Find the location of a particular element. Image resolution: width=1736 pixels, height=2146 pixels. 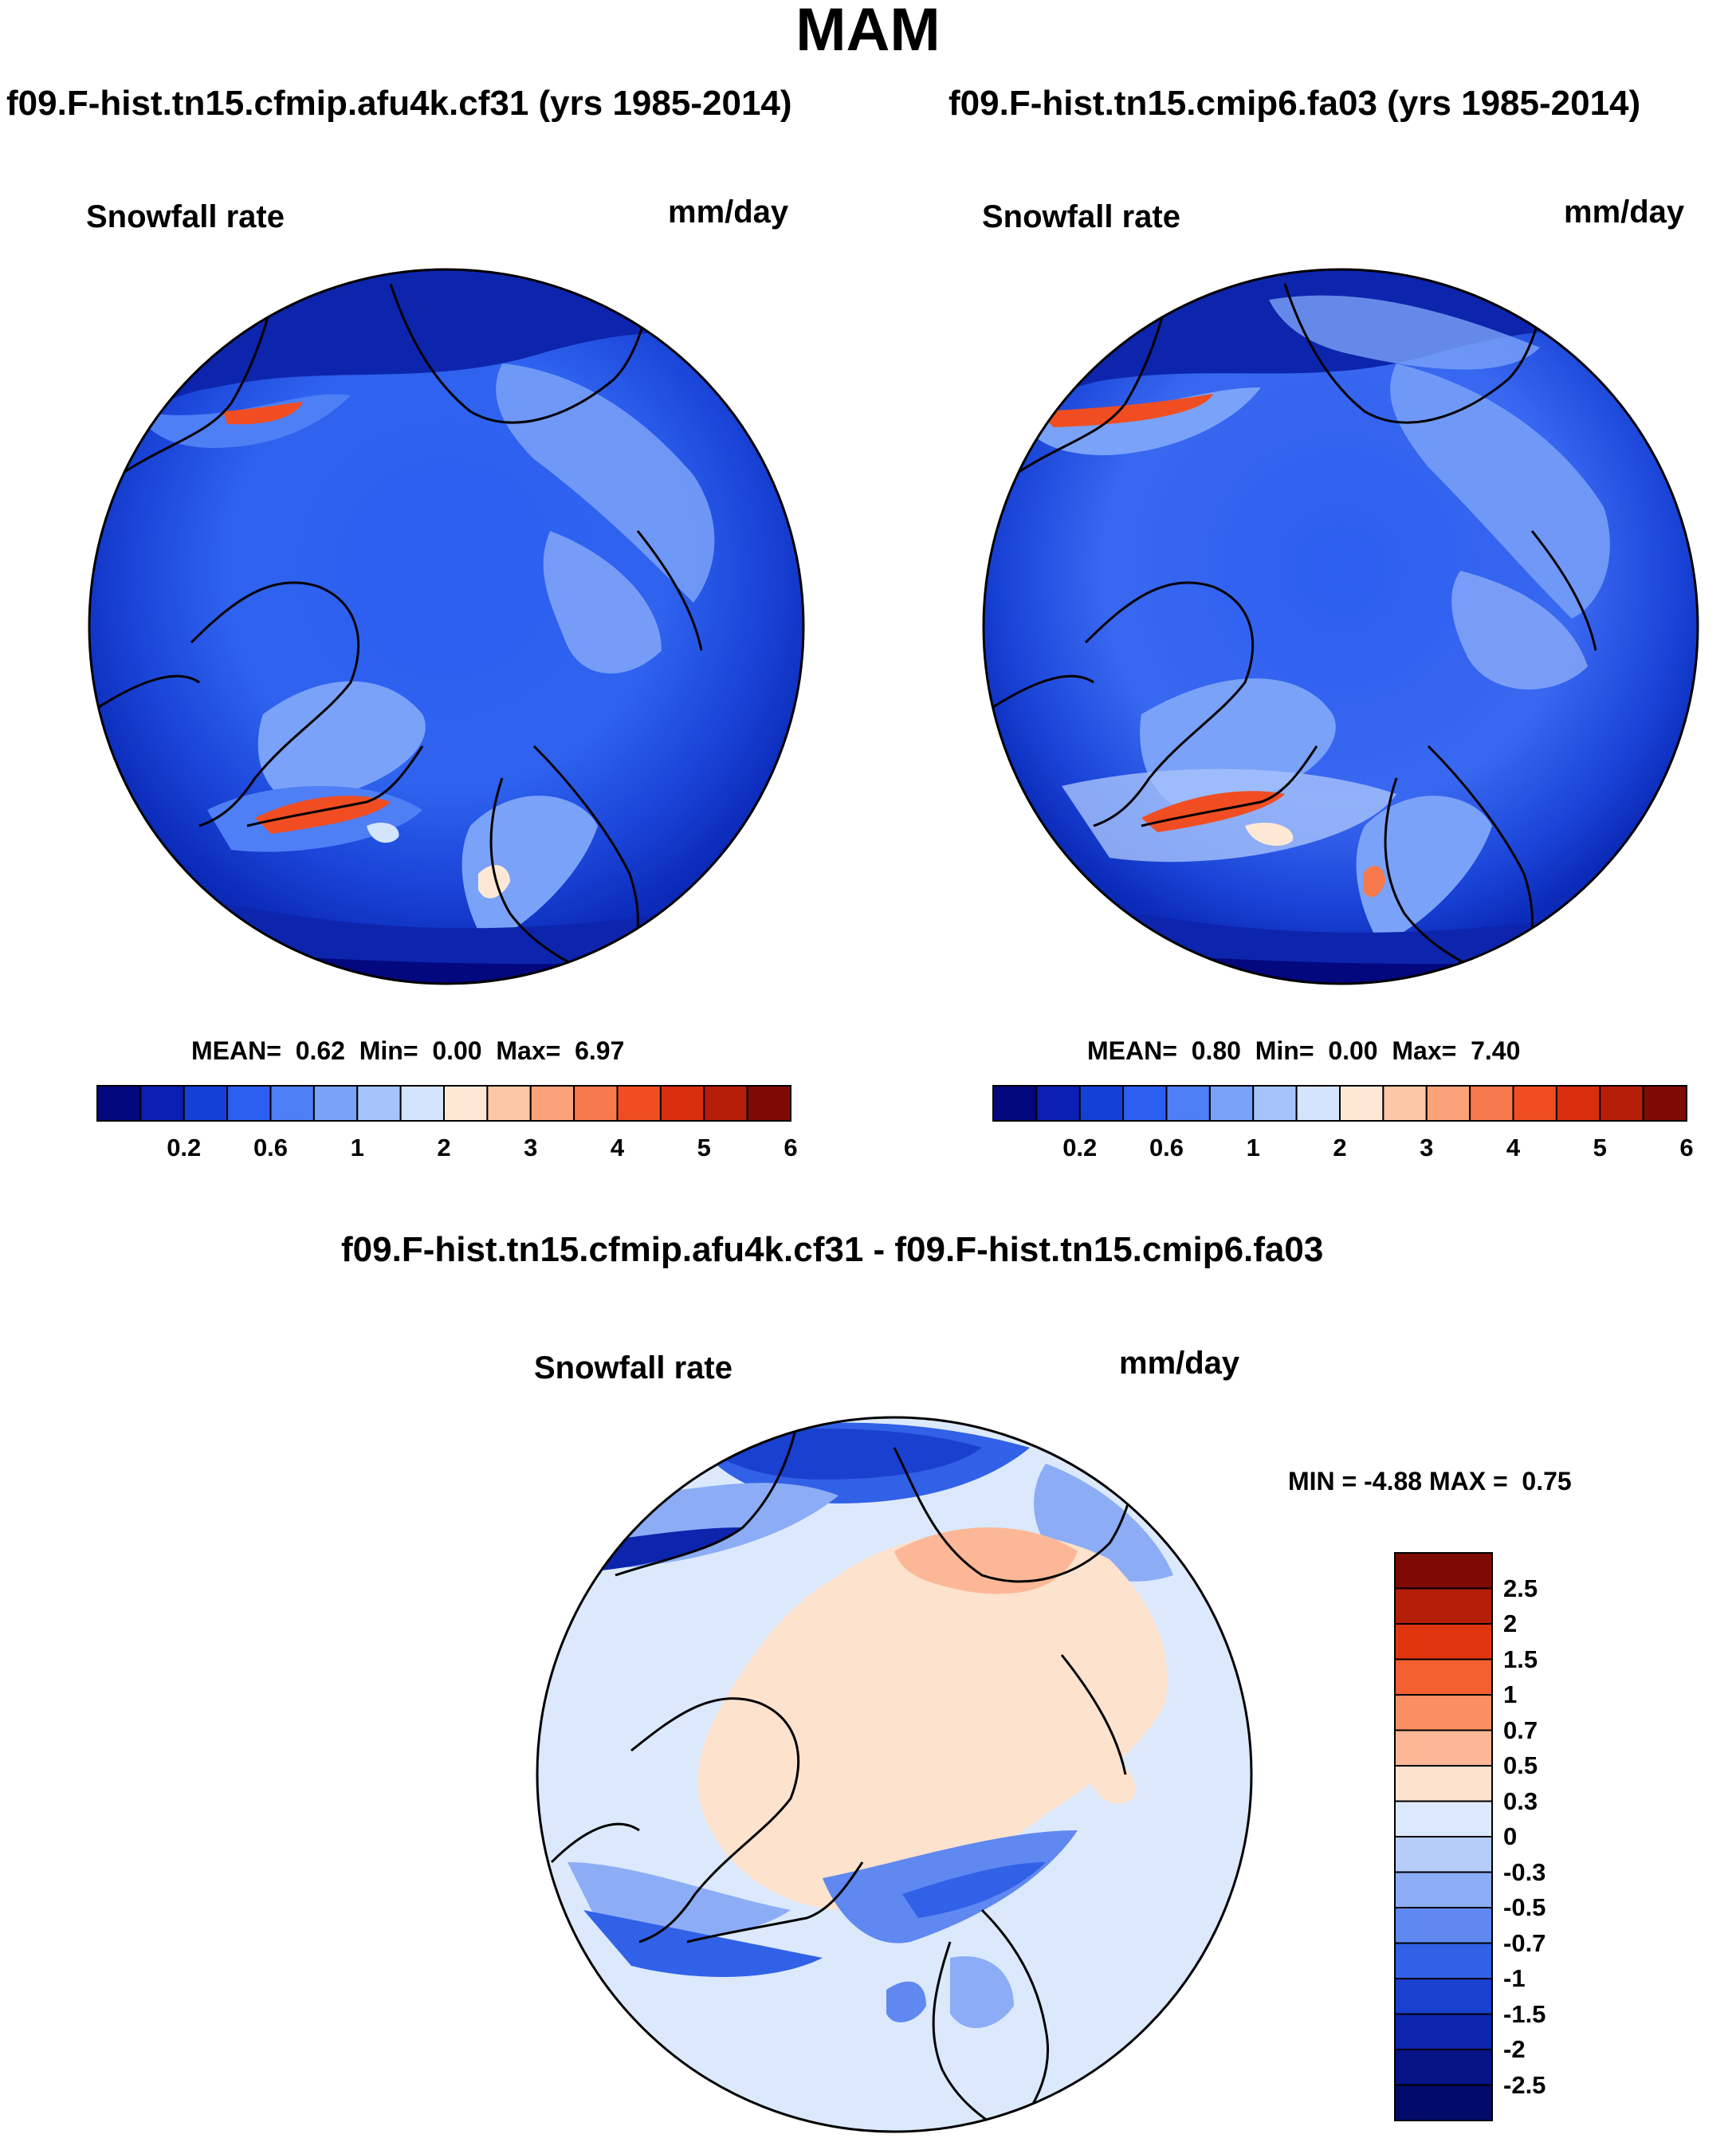

diff-min-value: -4.88 is located at coordinates (1394, 1481).